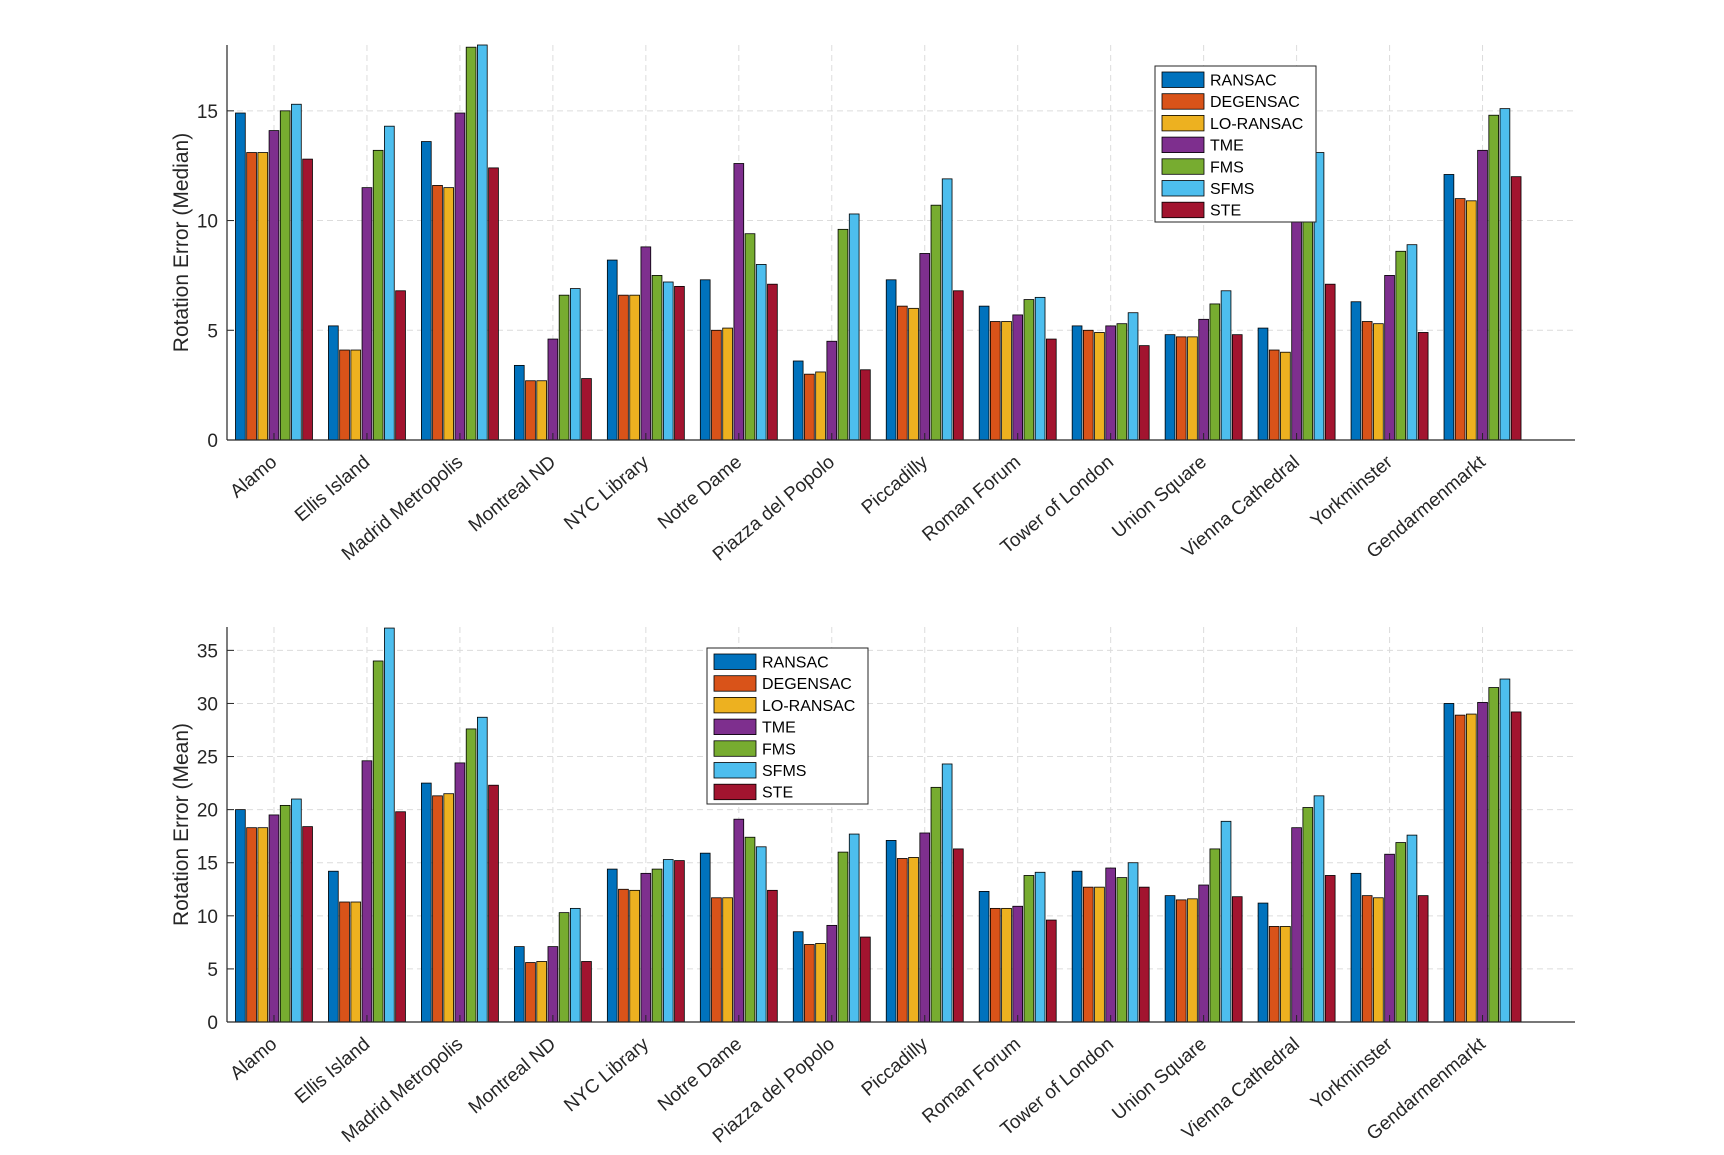 This screenshot has width=1724, height=1155. Describe the element at coordinates (795, 663) in the screenshot. I see `legend-label-ransac: RANSAC` at that location.